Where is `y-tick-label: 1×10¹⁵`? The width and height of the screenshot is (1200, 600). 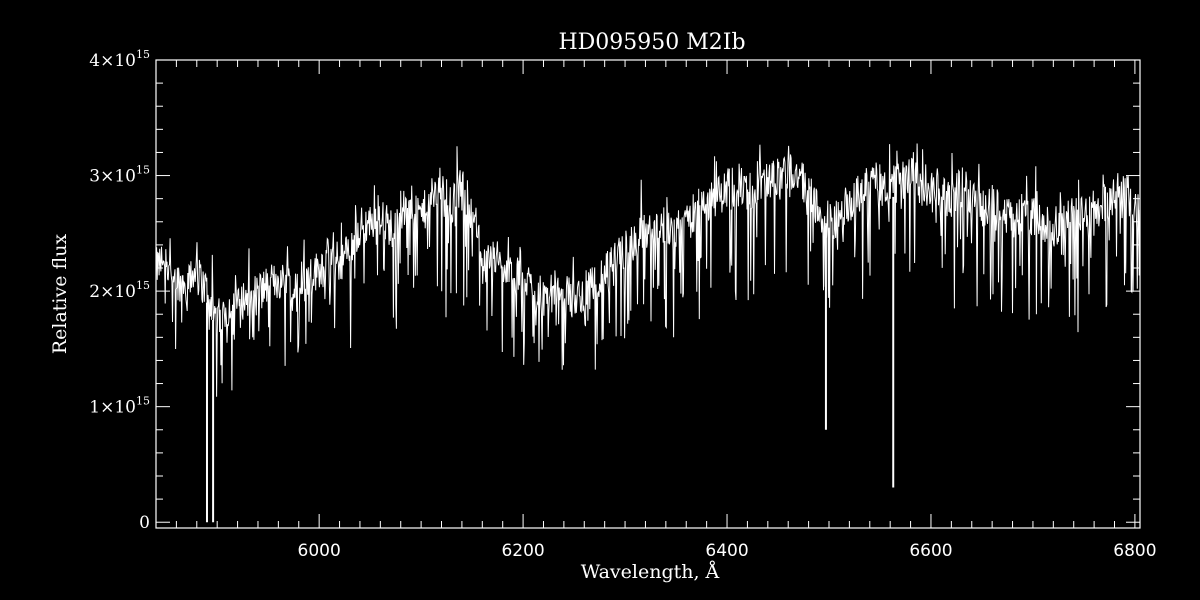
y-tick-label: 1×10¹⁵ is located at coordinates (119, 406).